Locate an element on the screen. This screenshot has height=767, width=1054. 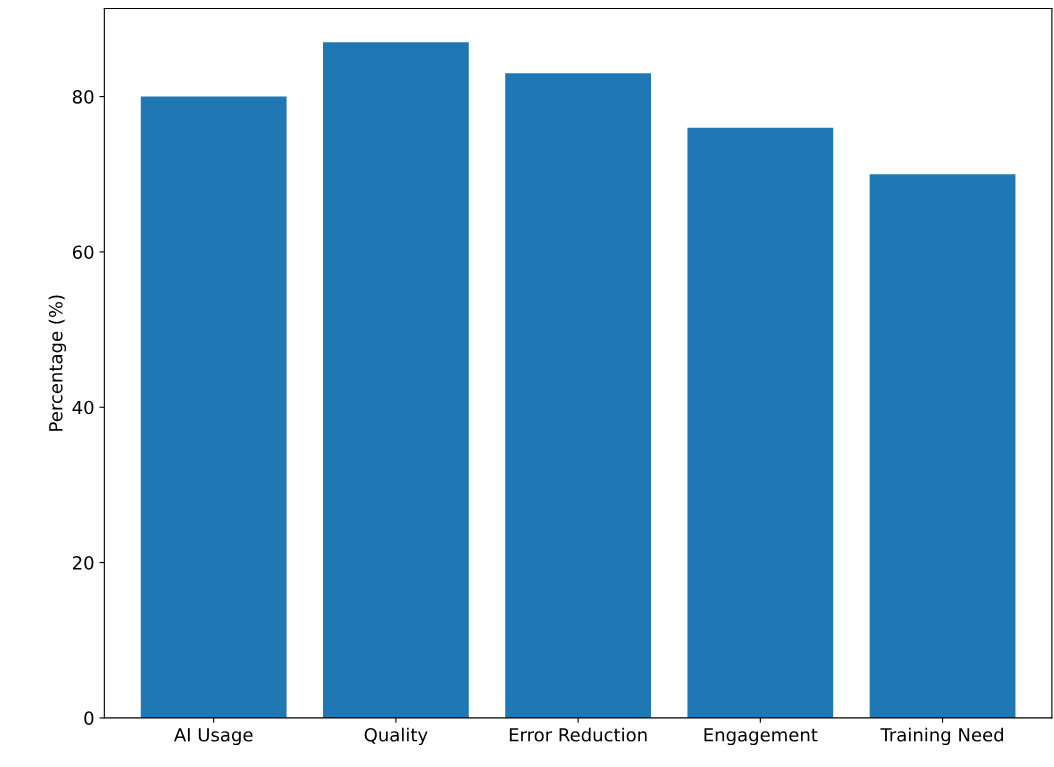
y-tick-label: 40 is located at coordinates (83, 407).